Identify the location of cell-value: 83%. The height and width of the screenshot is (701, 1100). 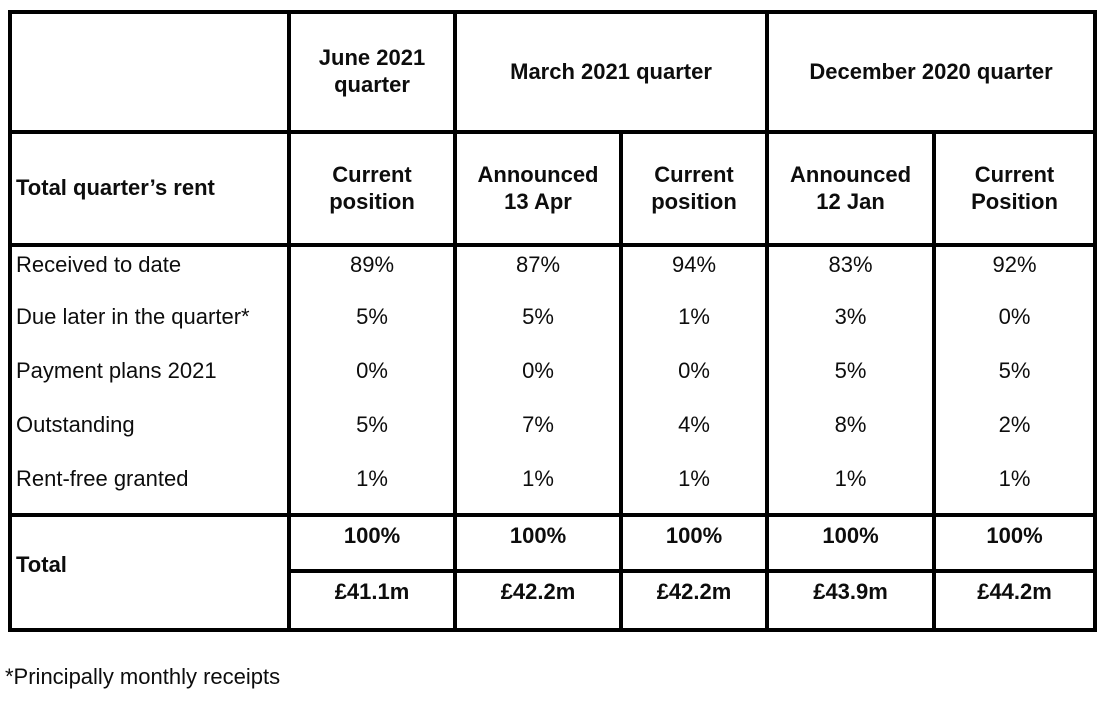
(851, 272).